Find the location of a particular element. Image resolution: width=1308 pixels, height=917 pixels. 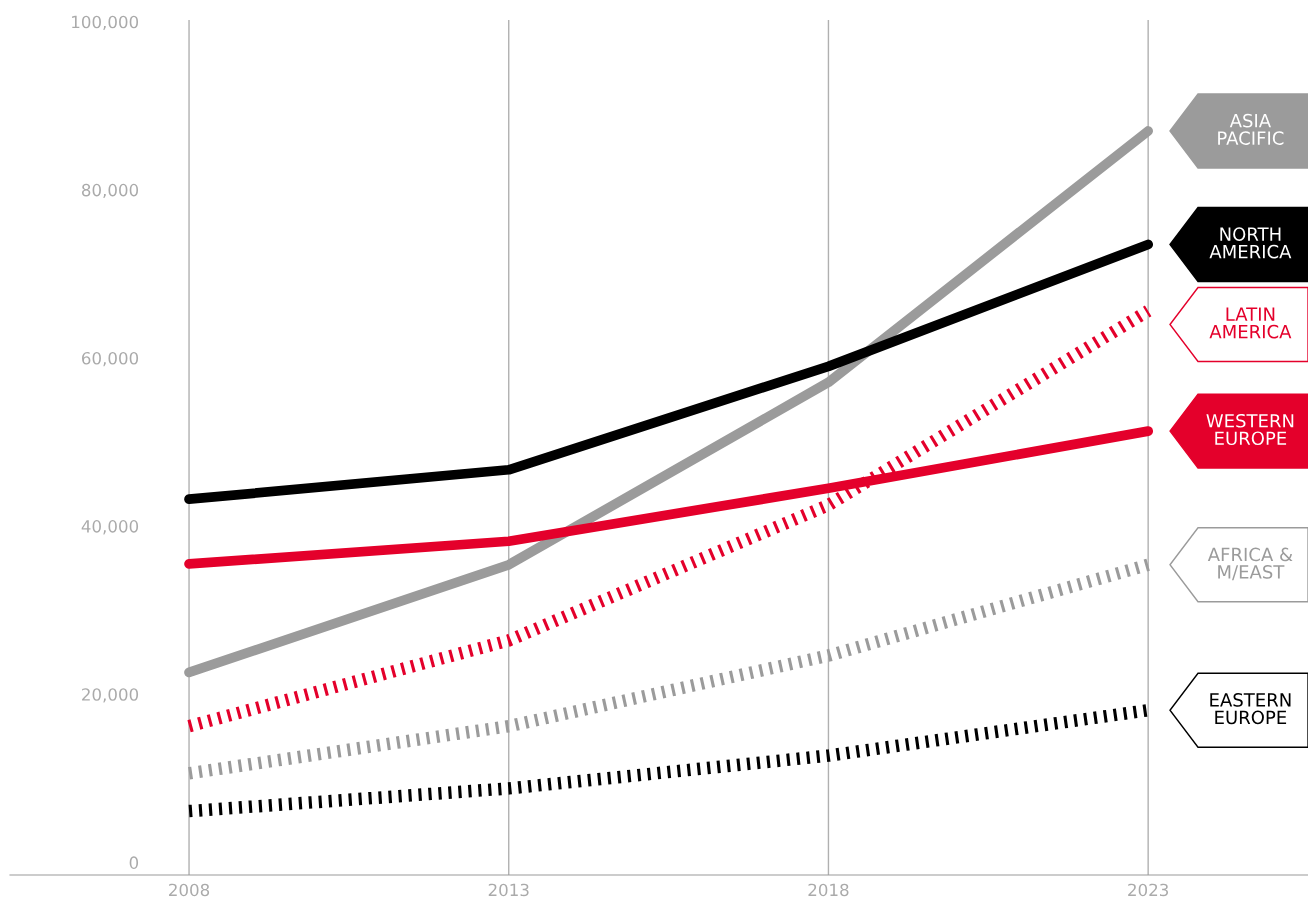

y-tick-label: 20,000 is located at coordinates (110, 695).